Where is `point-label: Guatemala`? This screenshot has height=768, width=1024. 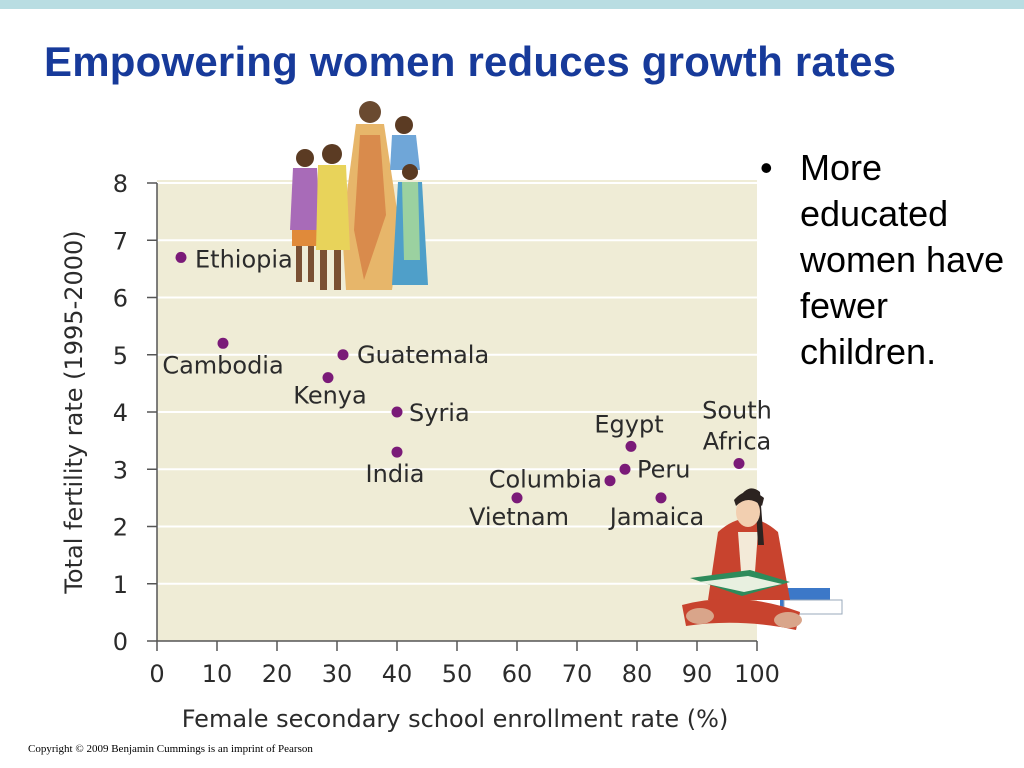
point-label: Guatemala is located at coordinates (423, 355).